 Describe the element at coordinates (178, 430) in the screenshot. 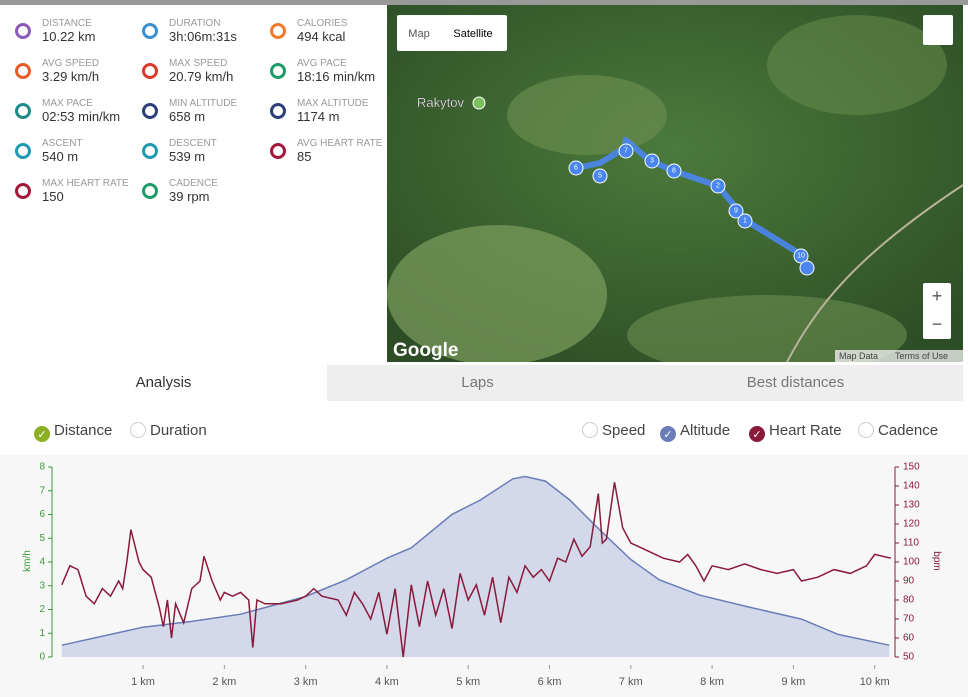

I see `toggle-label: Duration` at that location.